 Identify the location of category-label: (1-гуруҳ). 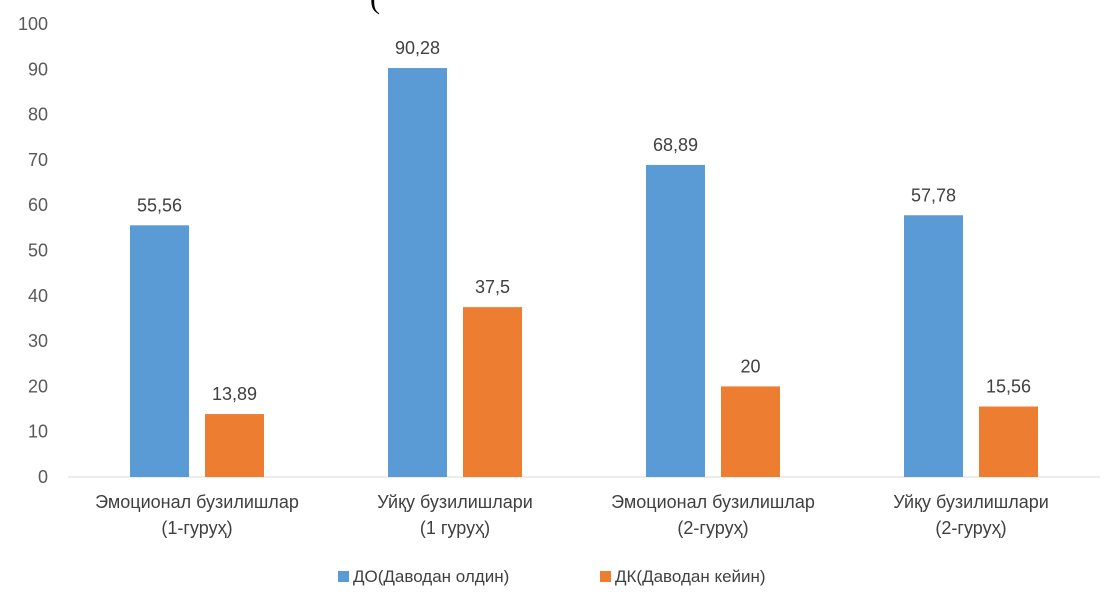
(196, 528).